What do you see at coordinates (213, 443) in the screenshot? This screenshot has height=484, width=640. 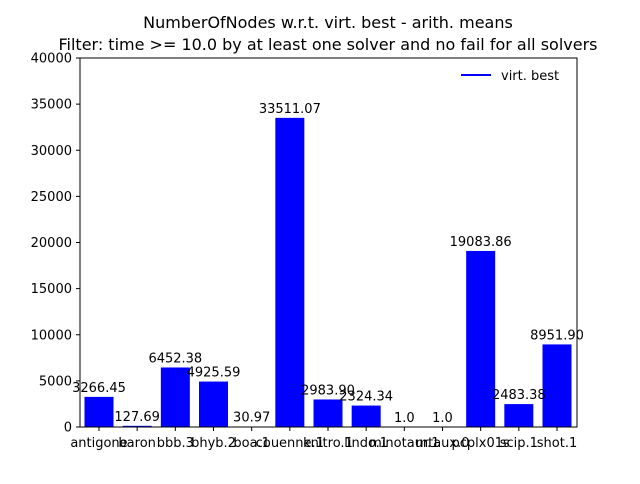 I see `x-tick-label-bhyb.2: bhyb.2` at bounding box center [213, 443].